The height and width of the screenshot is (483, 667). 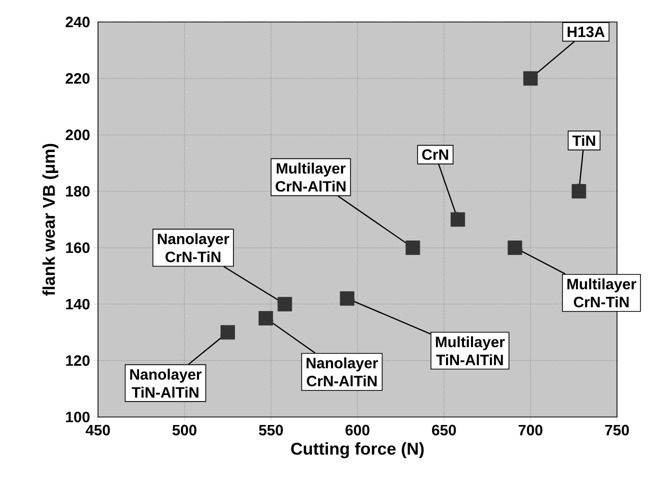 What do you see at coordinates (617, 430) in the screenshot?
I see `x-tick-label: 750` at bounding box center [617, 430].